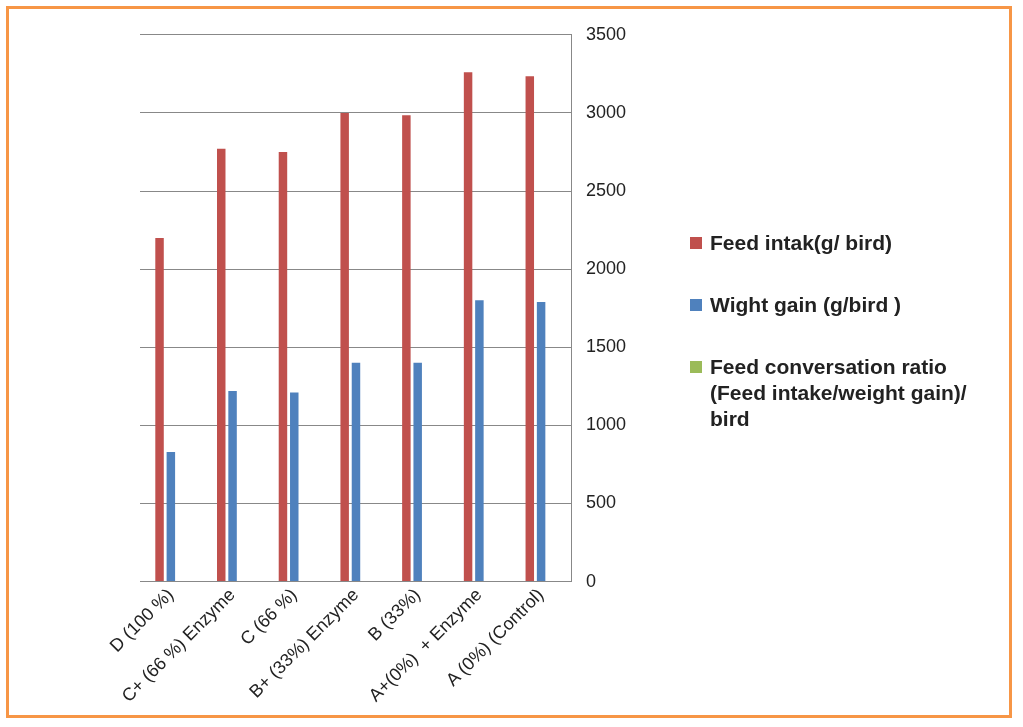 Image resolution: width=1023 pixels, height=727 pixels. I want to click on y-tick-label: 0, so click(590, 580).